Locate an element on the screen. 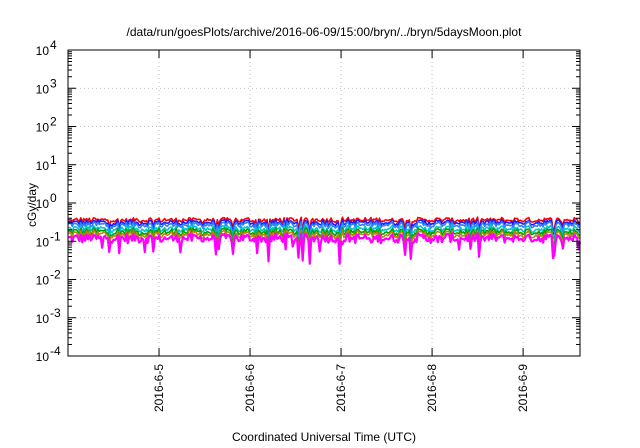 This screenshot has height=448, width=640. y-tick-exponent: -4 is located at coordinates (55, 351).